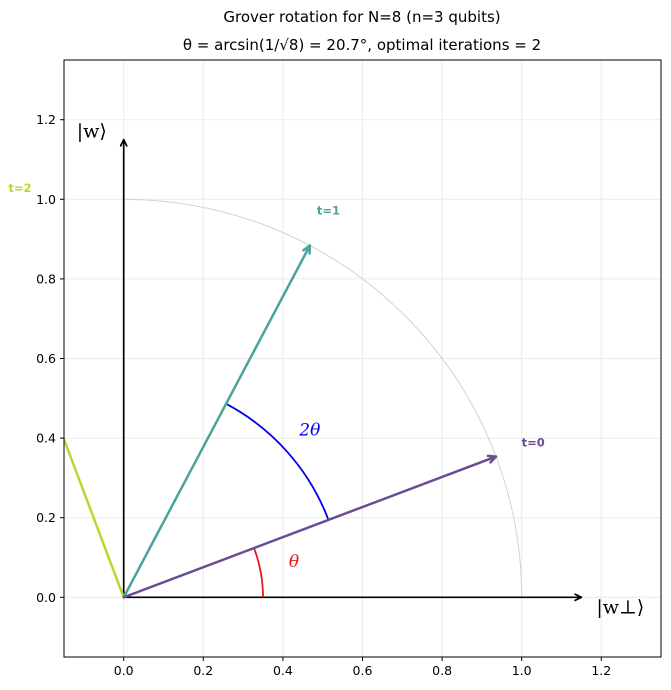 The width and height of the screenshot is (671, 690). What do you see at coordinates (309, 430) in the screenshot?
I see `two-theta-label: 2θ` at bounding box center [309, 430].